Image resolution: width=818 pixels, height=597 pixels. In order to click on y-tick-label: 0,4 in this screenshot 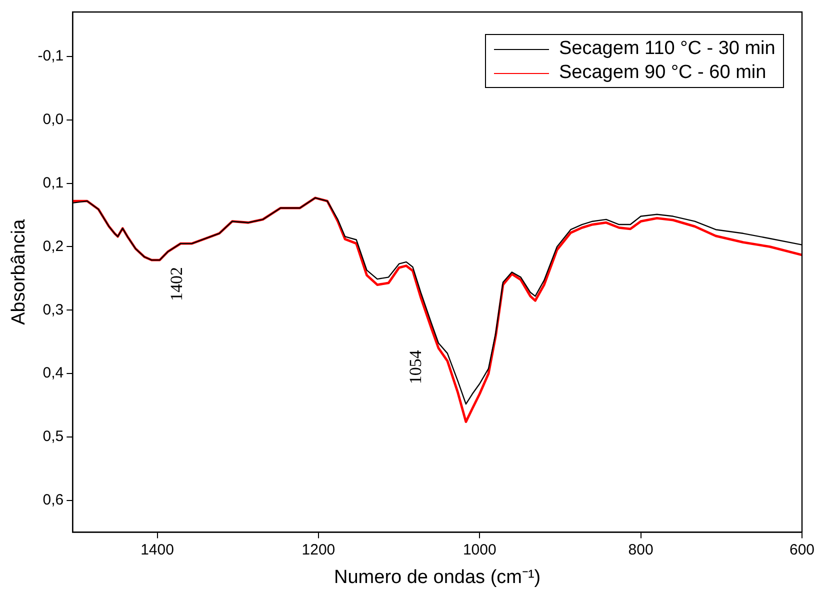, I will do `click(53, 373)`.